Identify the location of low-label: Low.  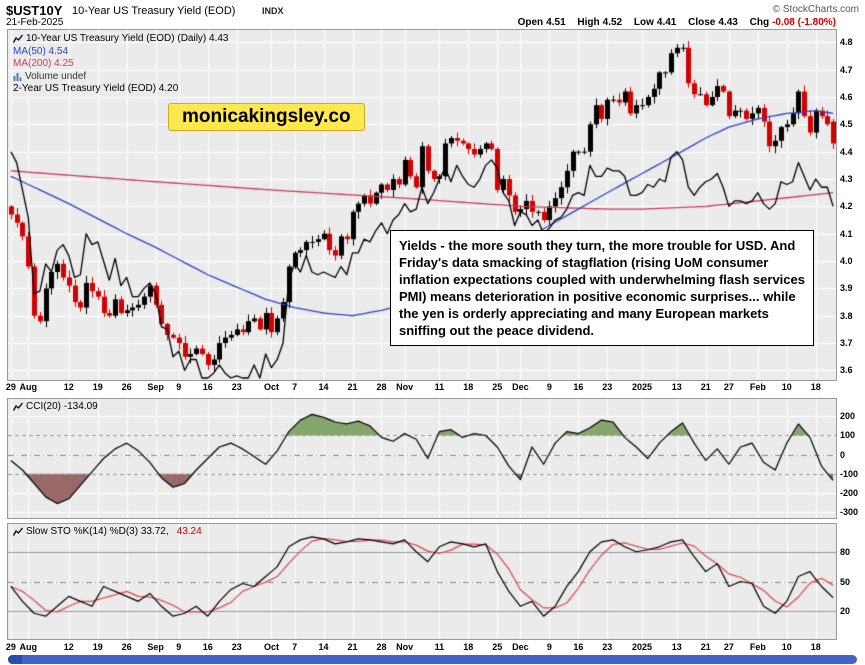
(643, 22).